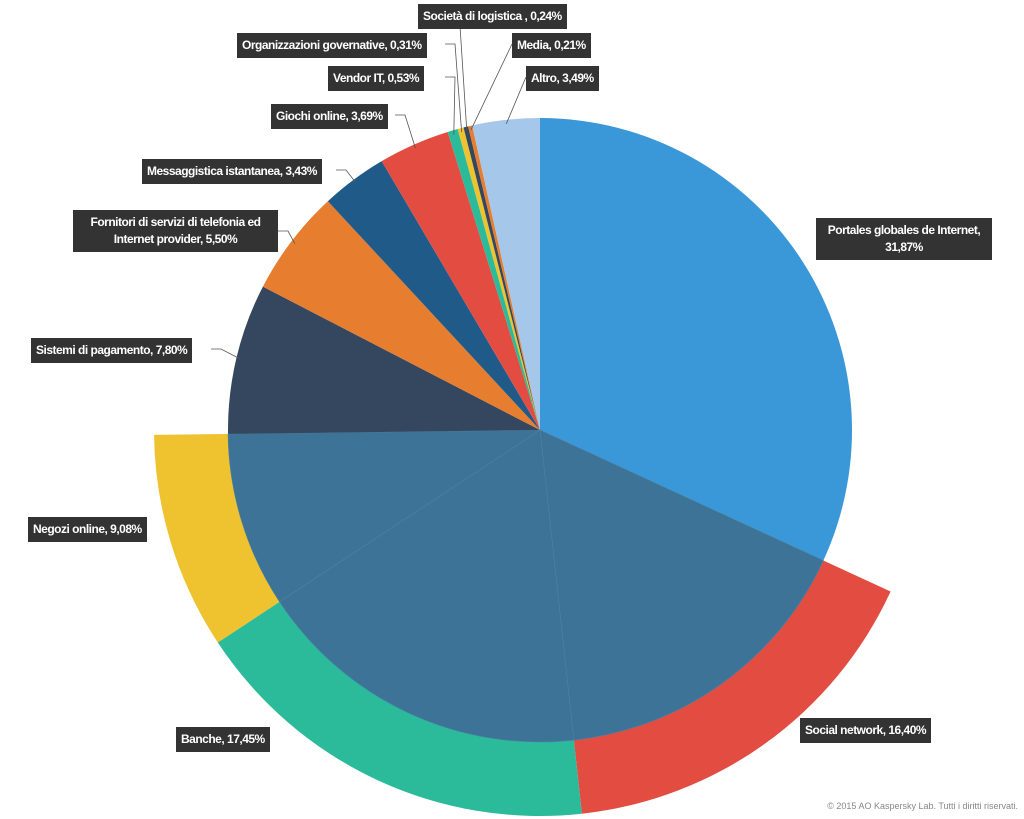 This screenshot has height=819, width=1024. What do you see at coordinates (223, 739) in the screenshot?
I see `slice-label: Banche, 17,45%` at bounding box center [223, 739].